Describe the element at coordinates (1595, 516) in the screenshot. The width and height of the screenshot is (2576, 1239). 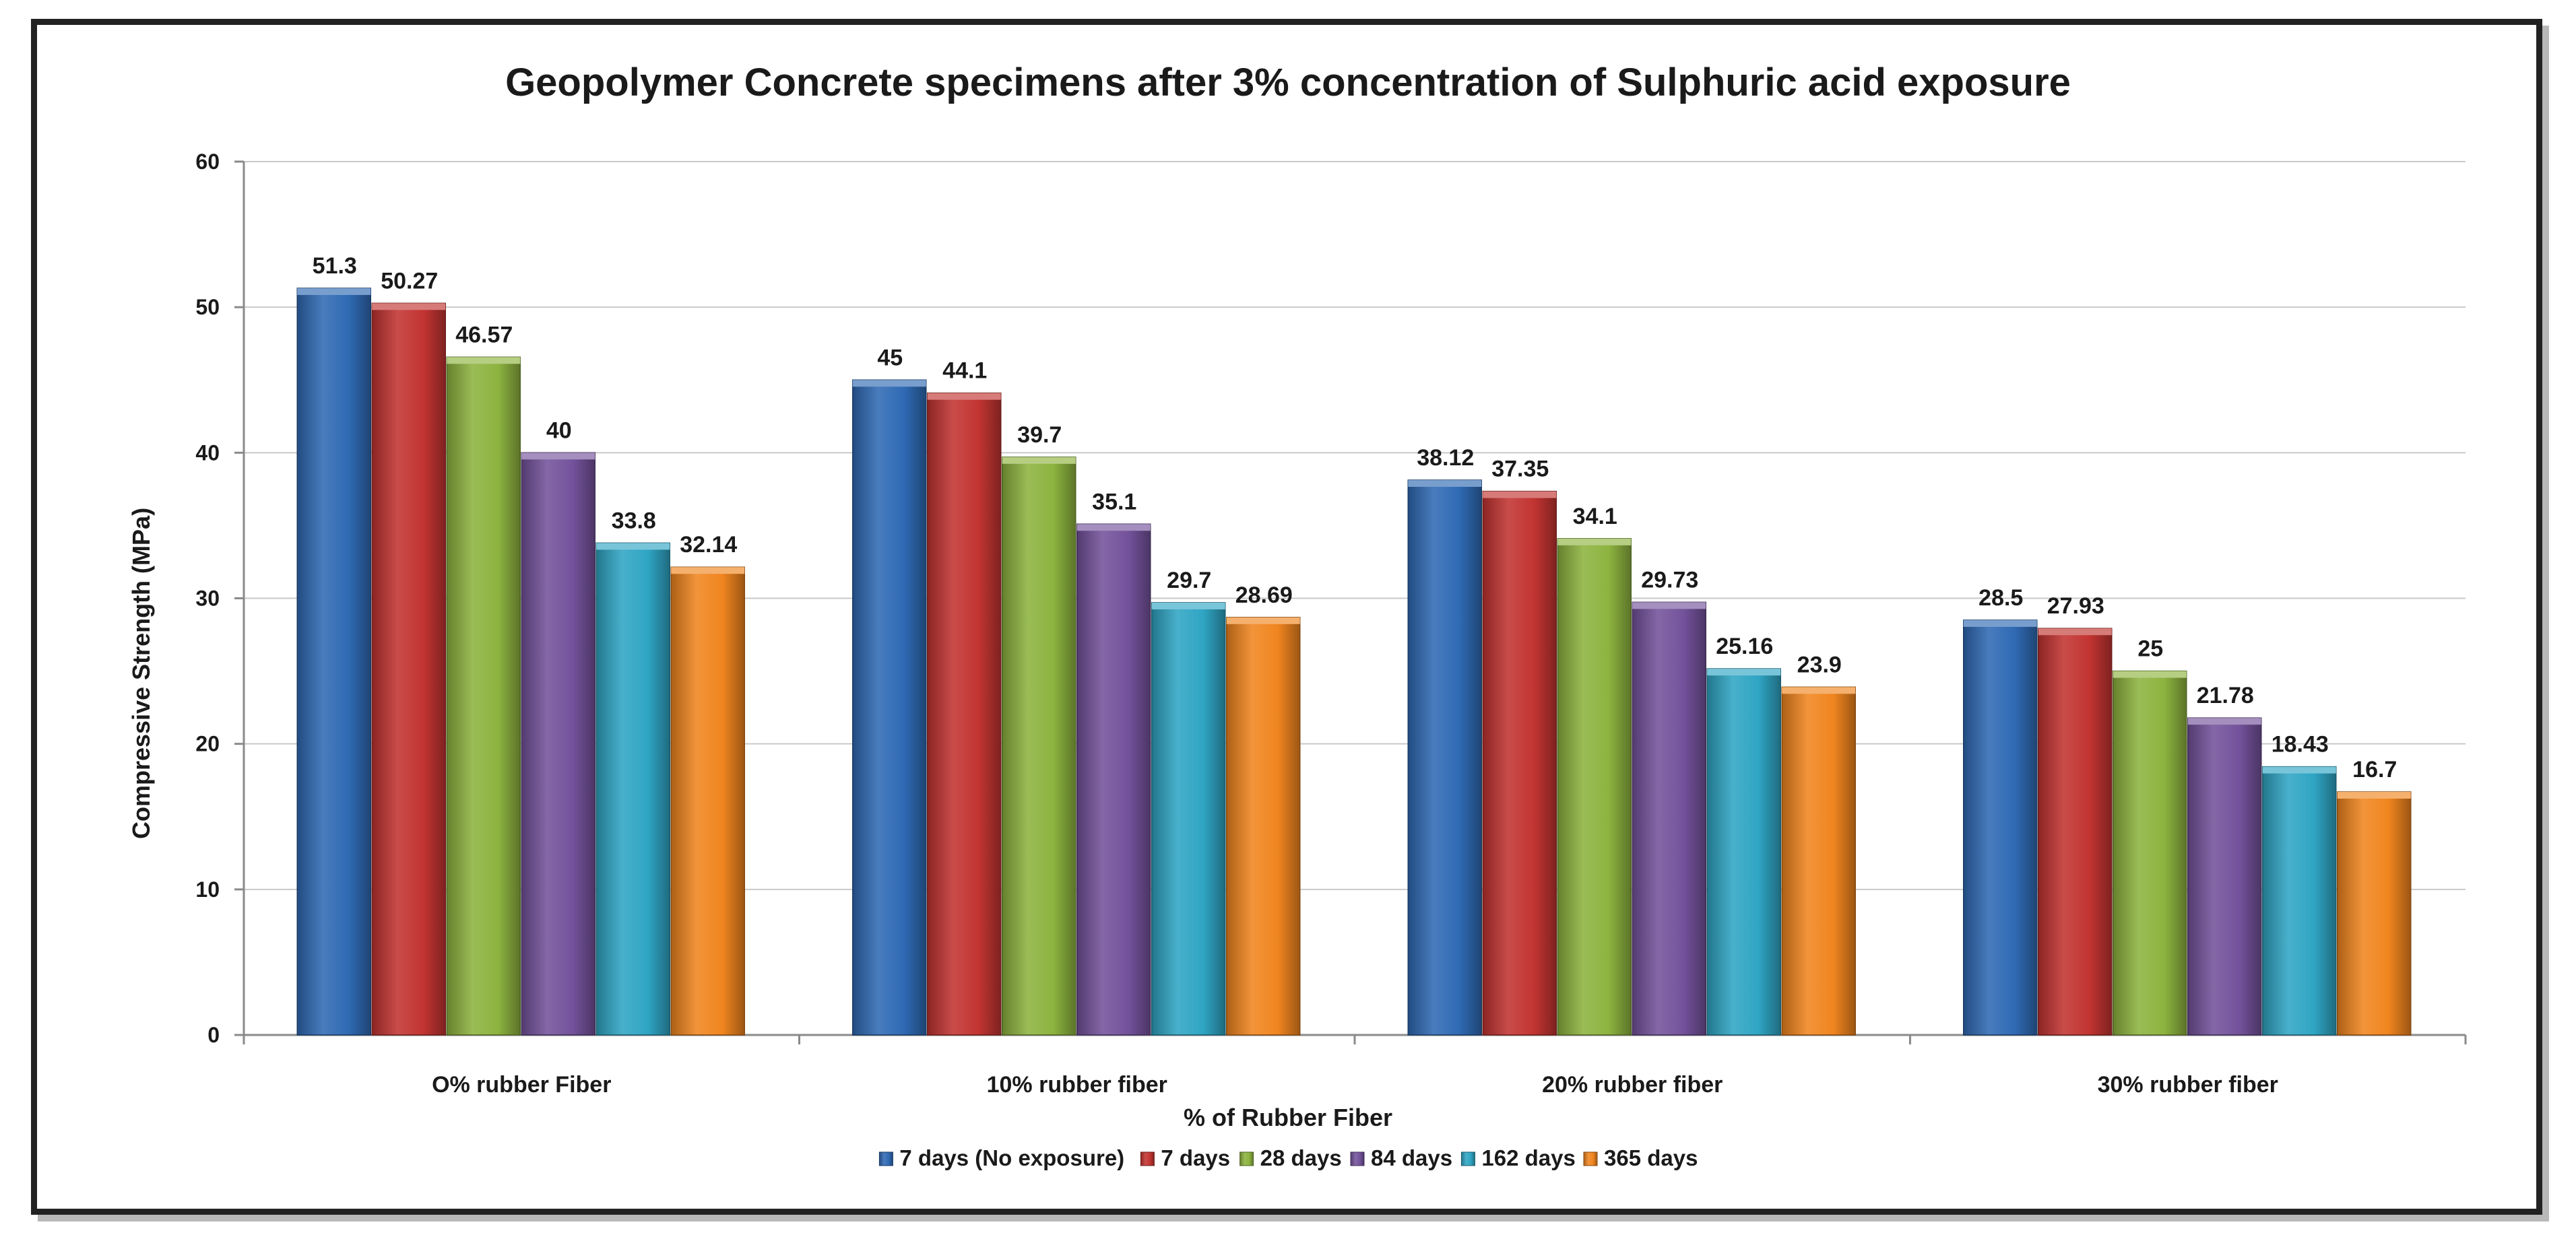
I see `data-label: 34.1` at that location.